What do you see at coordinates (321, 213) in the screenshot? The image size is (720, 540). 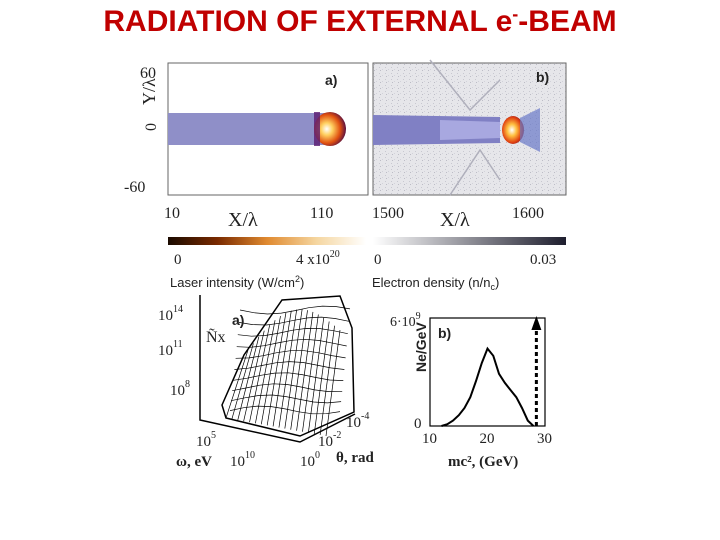 I see `panel-a-xtick-right: 110` at bounding box center [321, 213].